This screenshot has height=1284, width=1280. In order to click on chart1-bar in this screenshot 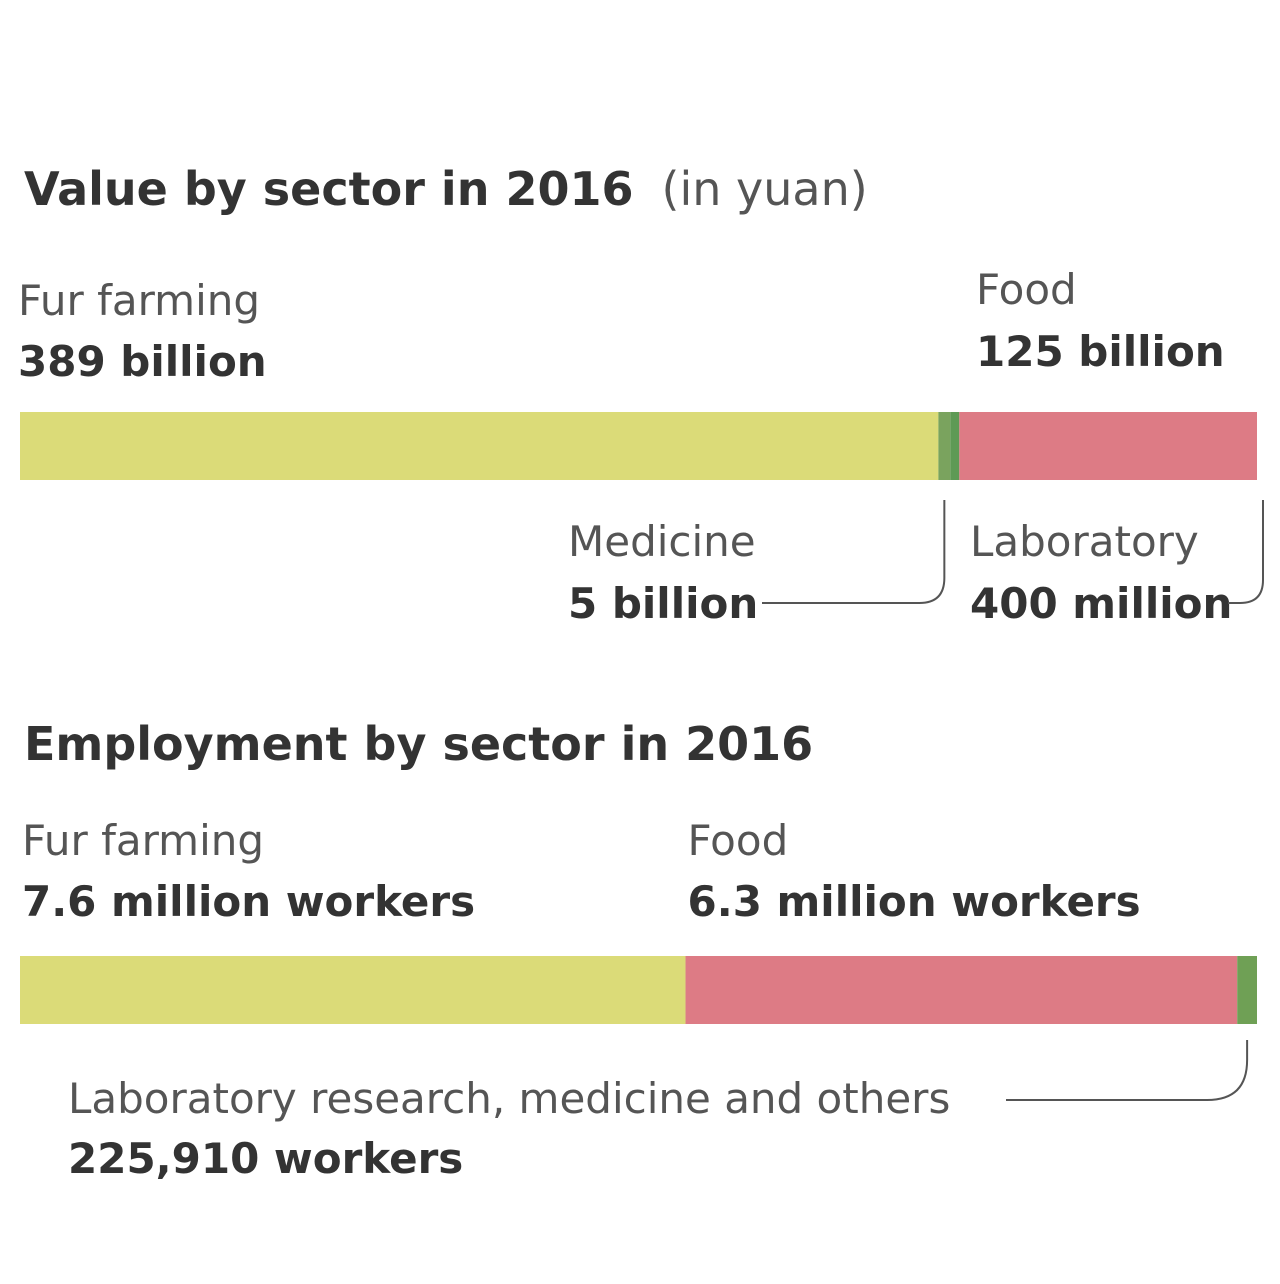, I will do `click(638, 446)`.